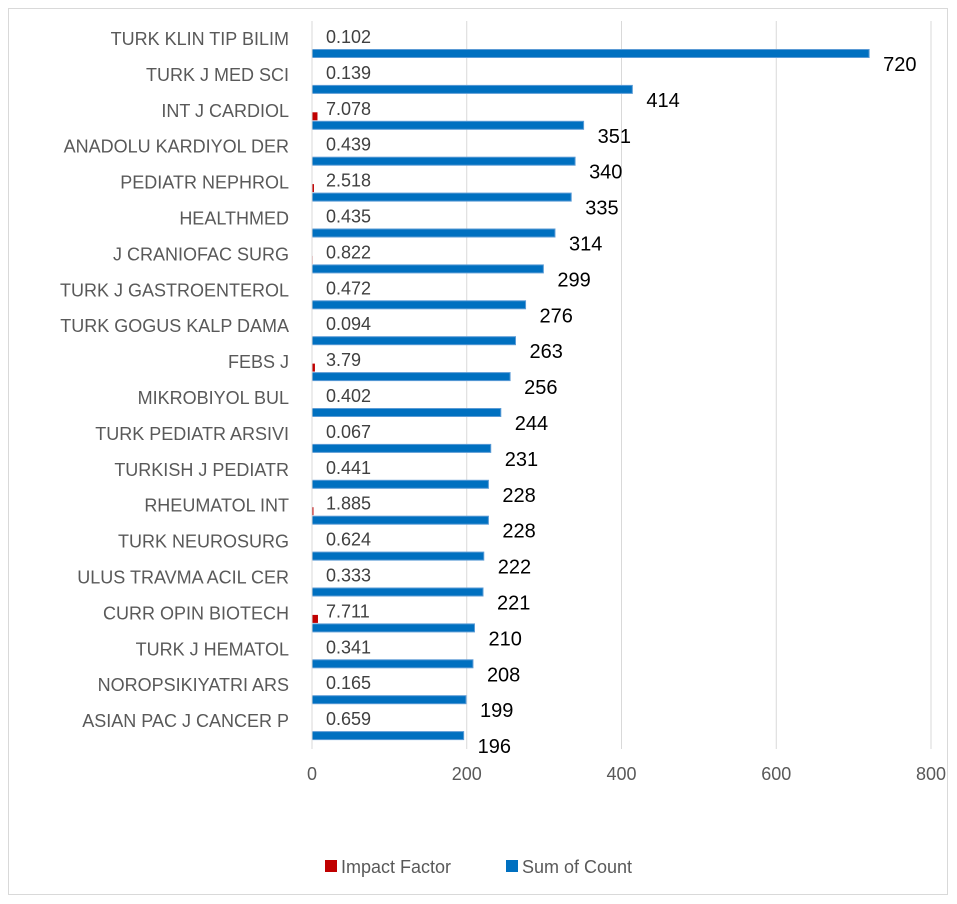 The image size is (957, 904). I want to click on count-label: 263, so click(545, 352).